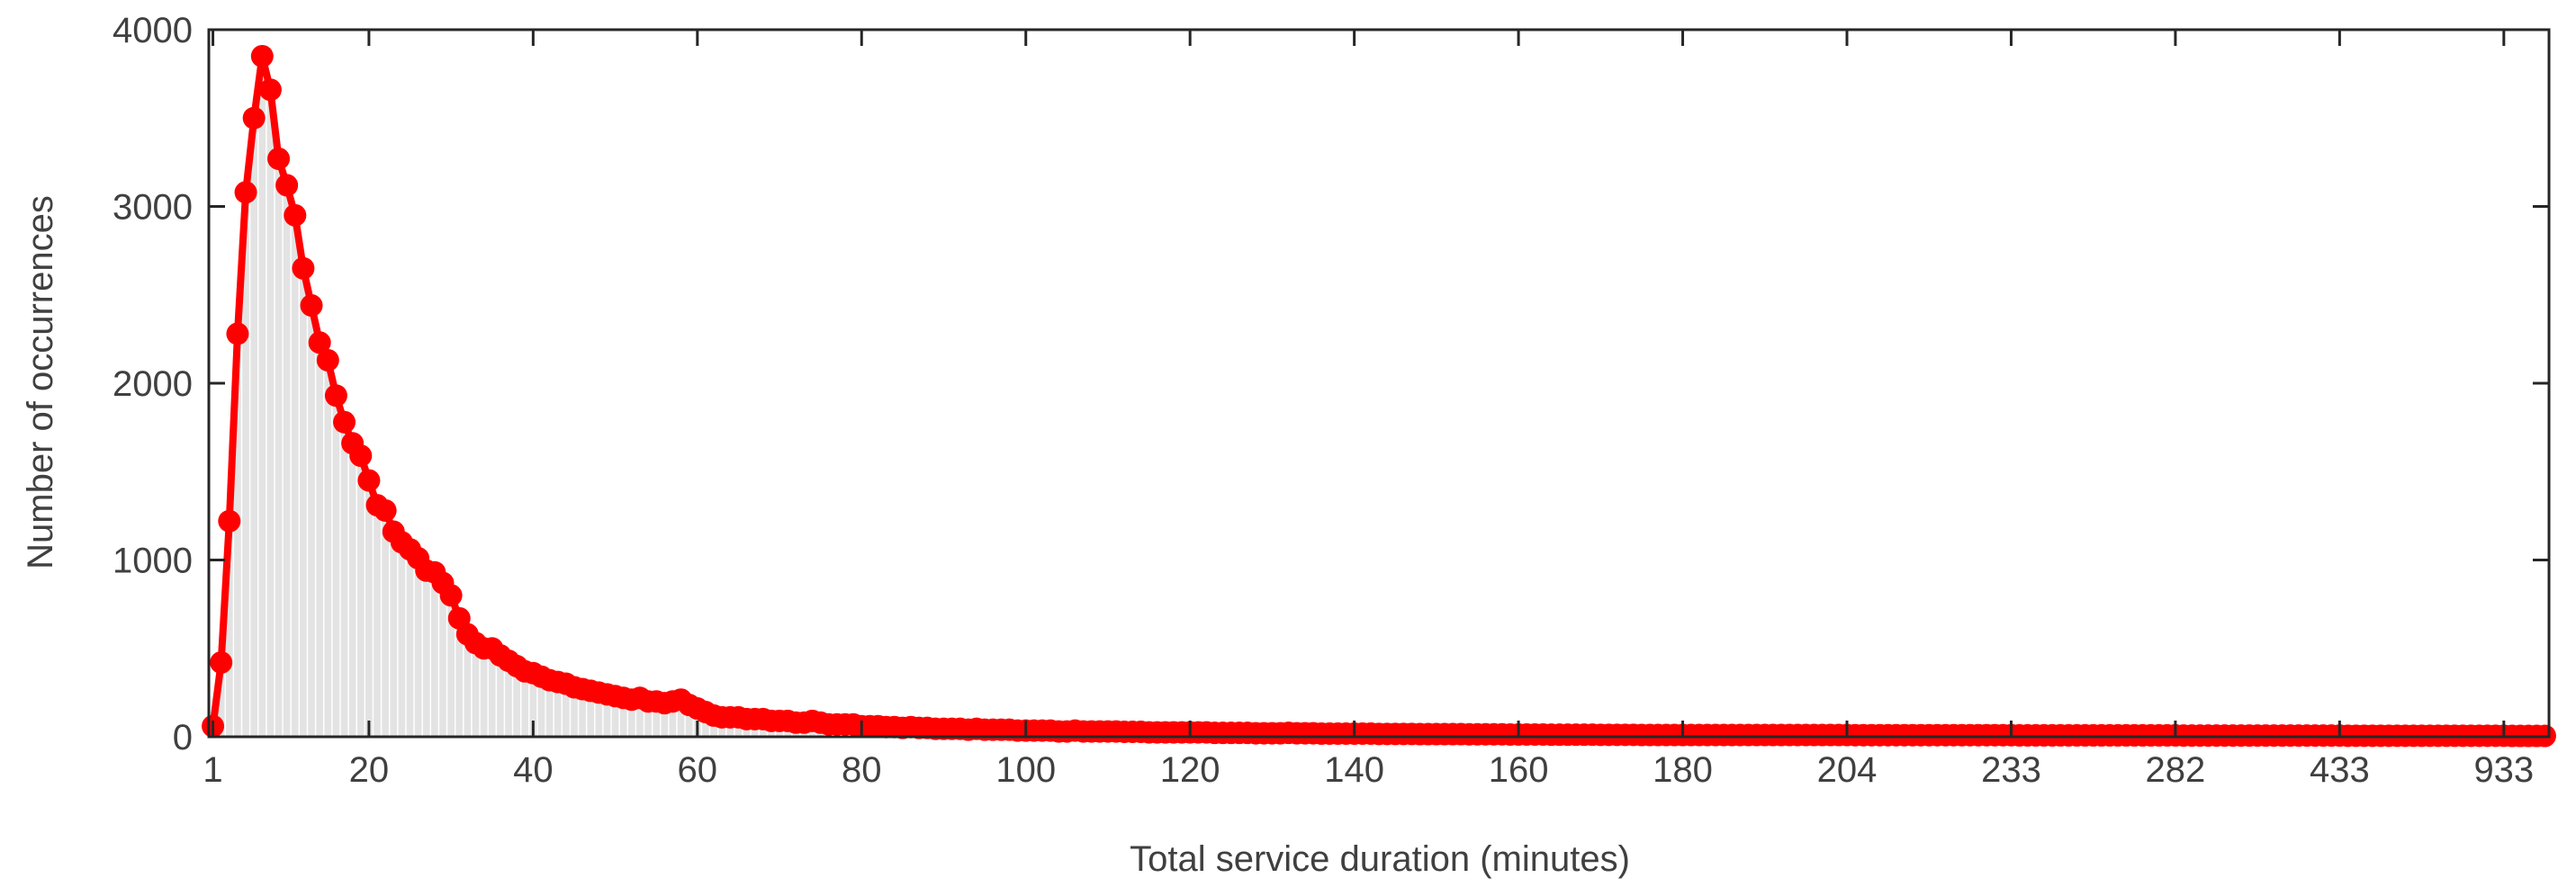  Describe the element at coordinates (153, 561) in the screenshot. I see `y-tick-label: 1000` at that location.